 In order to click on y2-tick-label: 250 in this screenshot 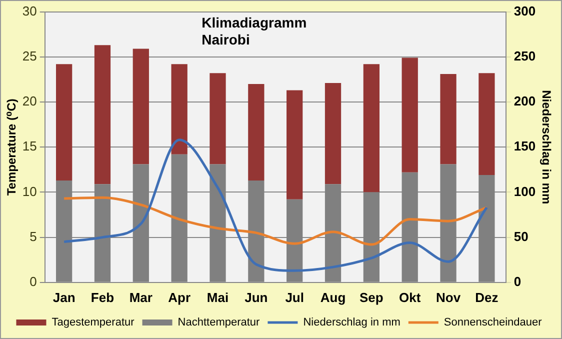, I will do `click(525, 56)`.